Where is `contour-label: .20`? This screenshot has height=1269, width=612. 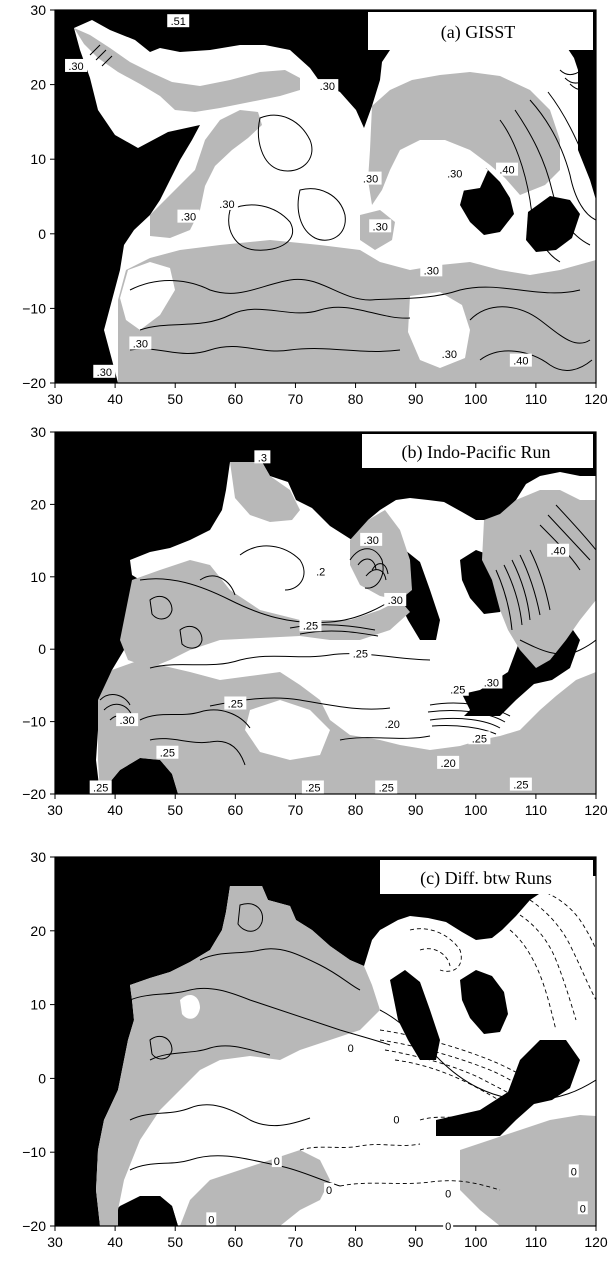 contour-label: .20 is located at coordinates (392, 725).